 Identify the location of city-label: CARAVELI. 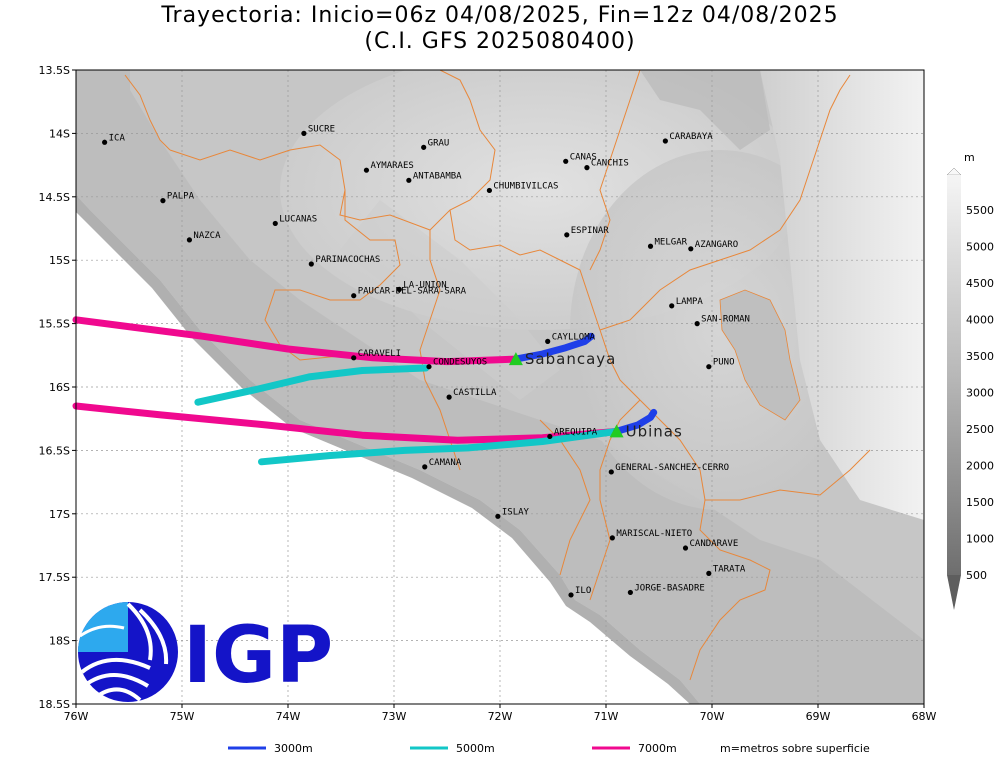
(379, 354).